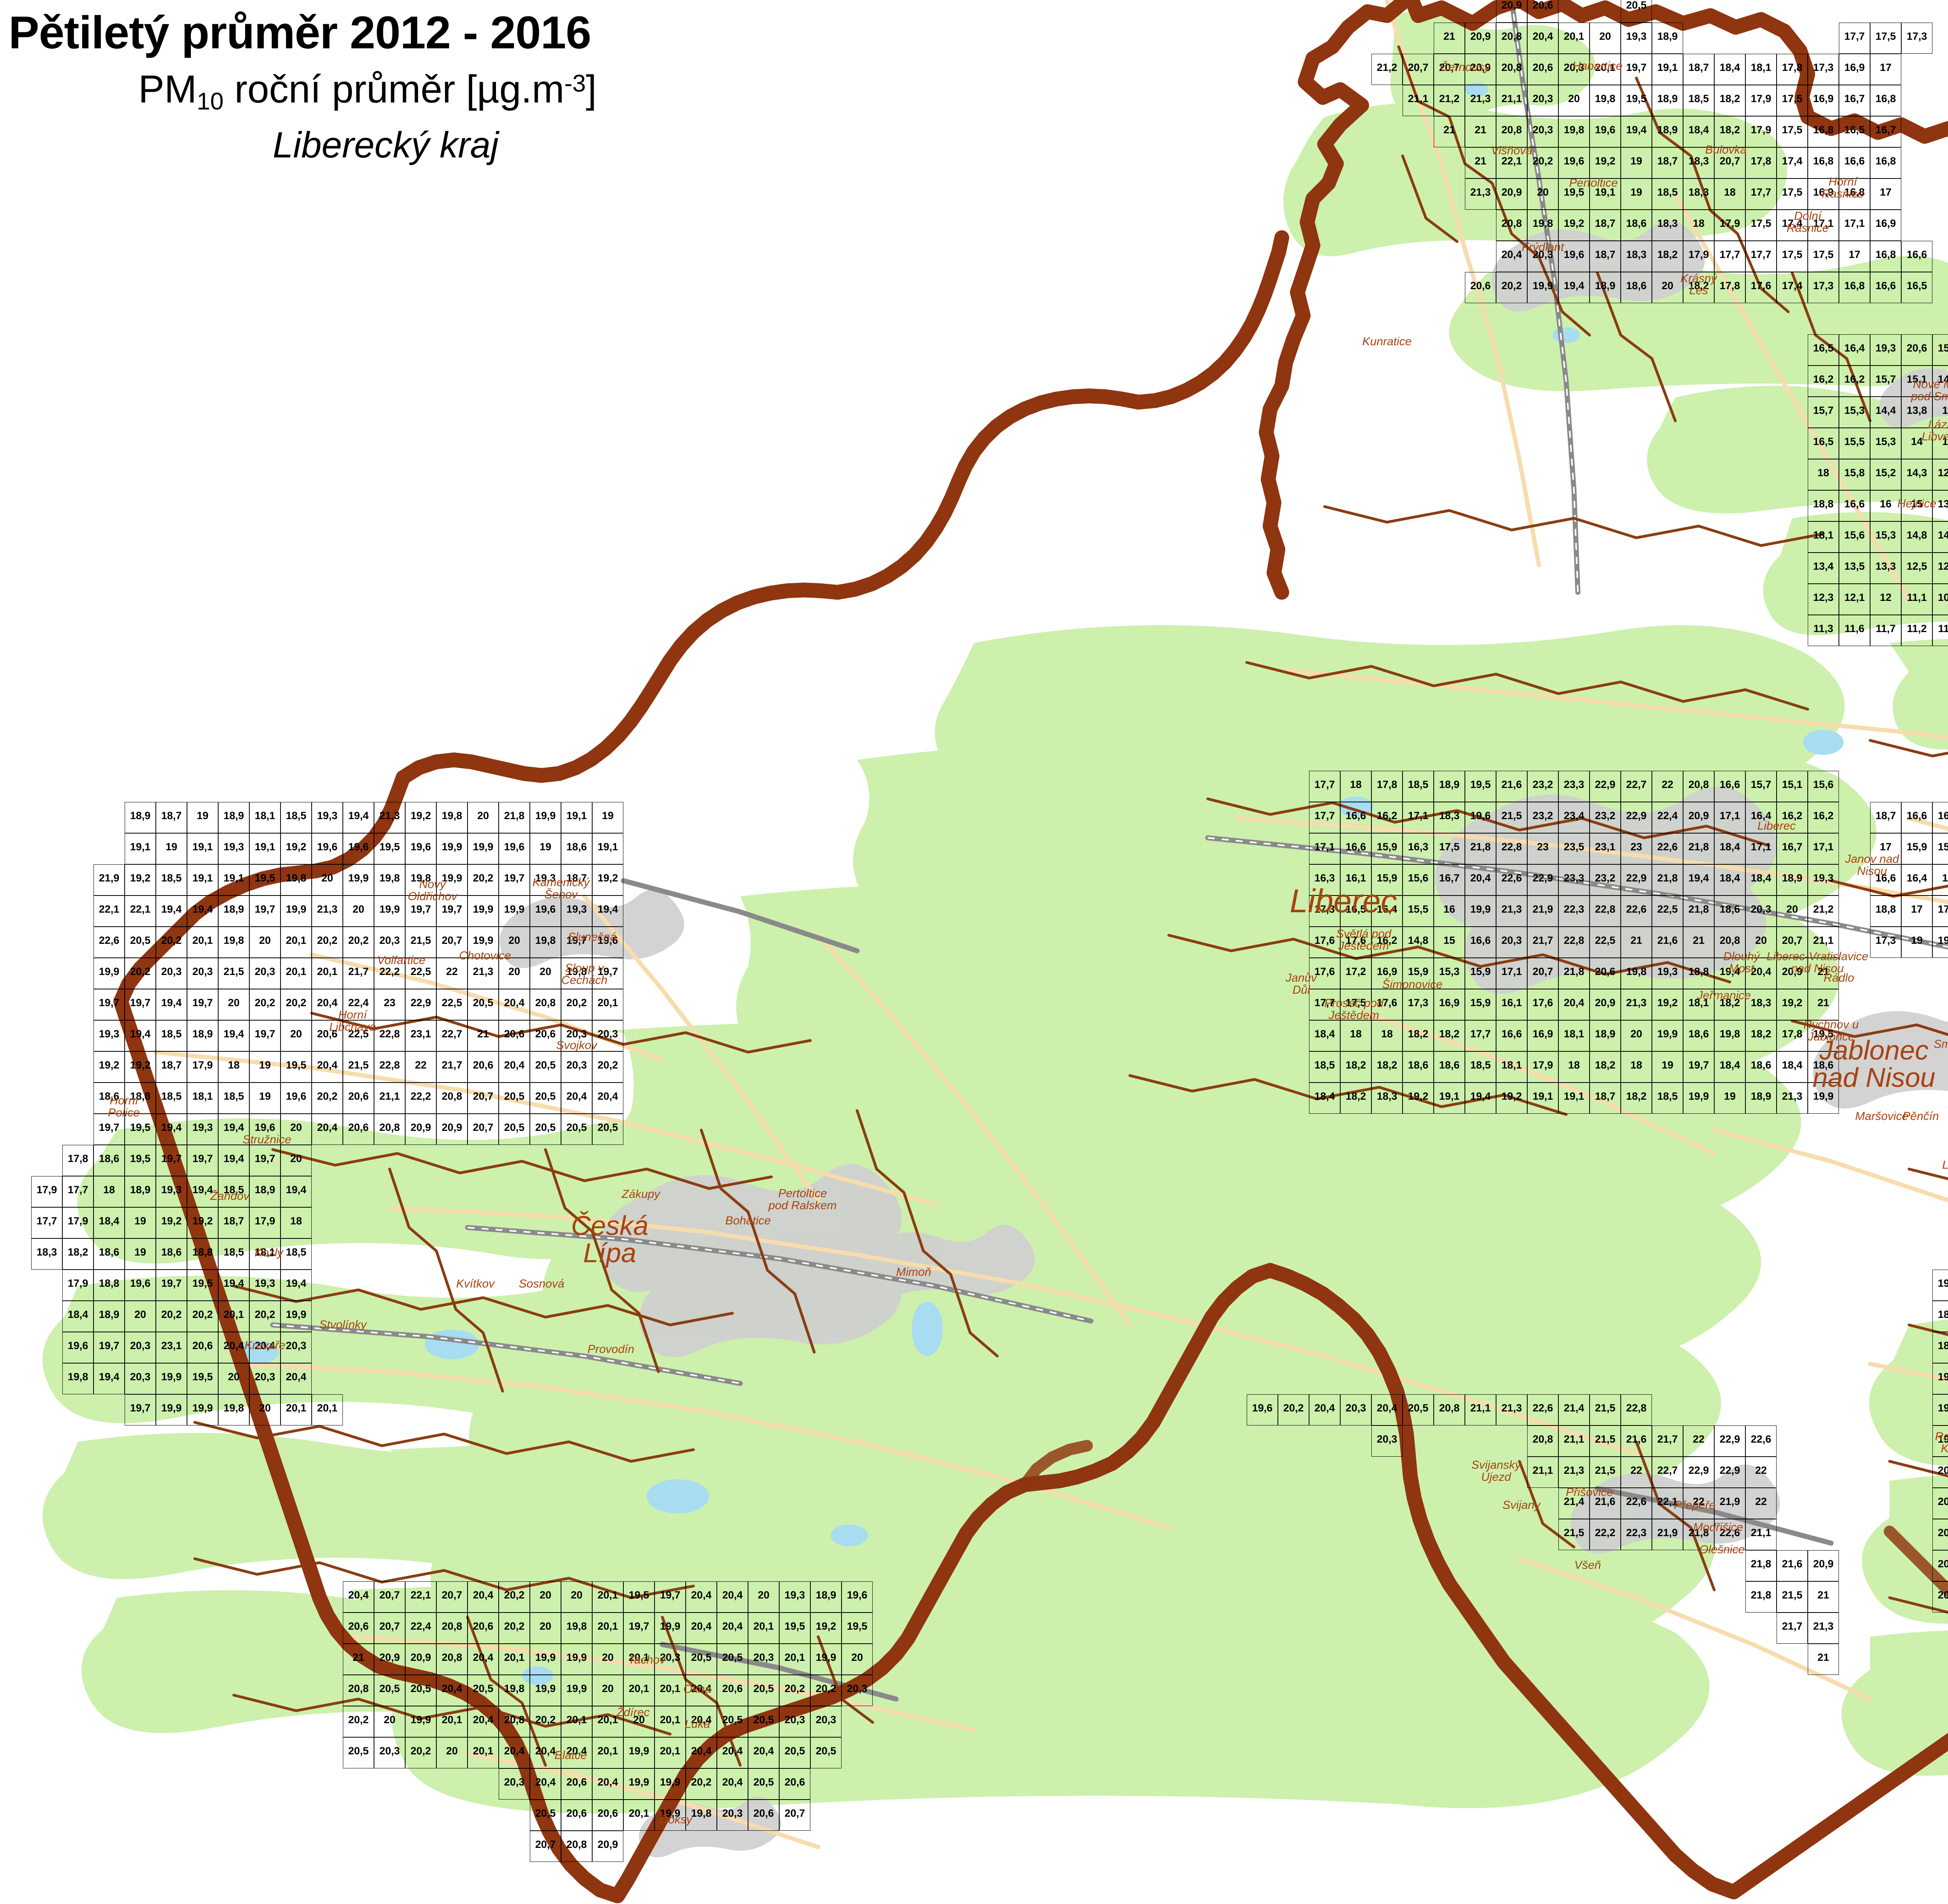  Describe the element at coordinates (300, 32) in the screenshot. I see `page-title: Pětiletý průměr 2012 - 2016` at that location.